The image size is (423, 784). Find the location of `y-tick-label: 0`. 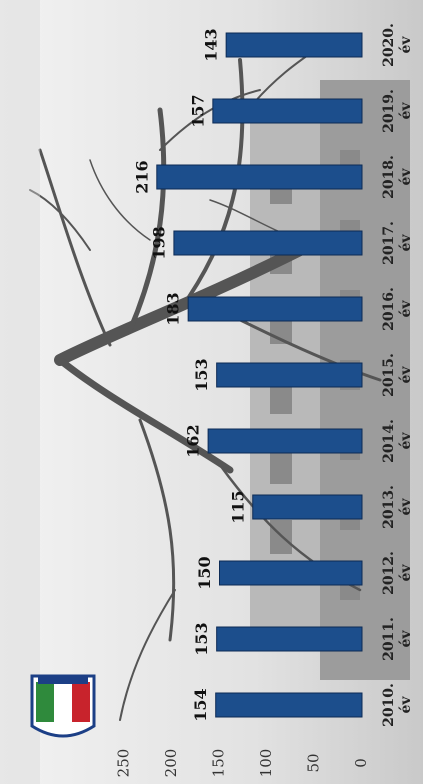

y-tick-label: 0 is located at coordinates (361, 763).